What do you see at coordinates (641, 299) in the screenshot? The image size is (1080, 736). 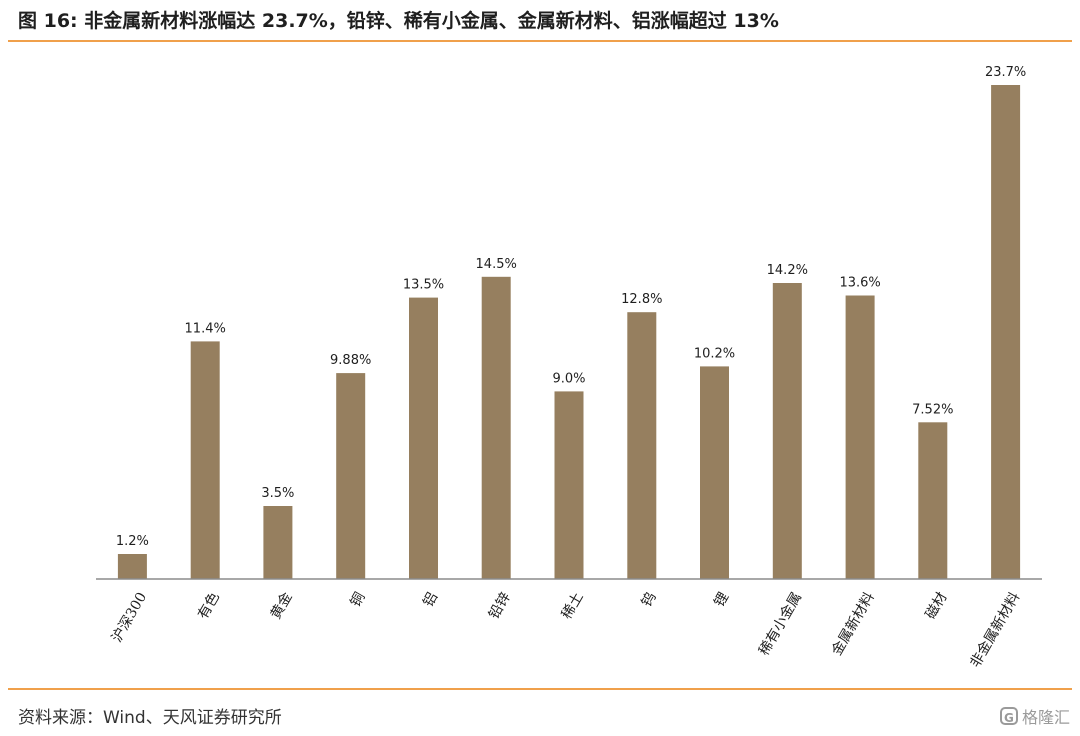 I see `data-label-7: 12.8%` at bounding box center [641, 299].